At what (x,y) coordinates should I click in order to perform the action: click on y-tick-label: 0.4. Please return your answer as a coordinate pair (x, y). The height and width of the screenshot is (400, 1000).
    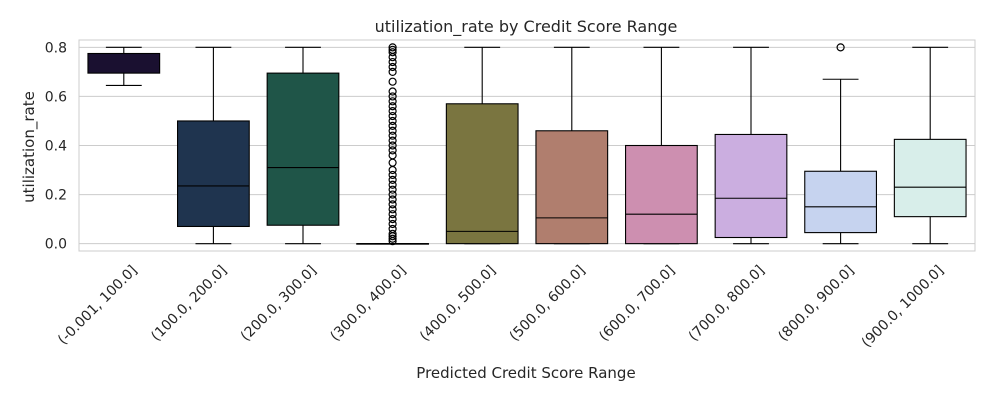
    Looking at the image, I should click on (56, 147).